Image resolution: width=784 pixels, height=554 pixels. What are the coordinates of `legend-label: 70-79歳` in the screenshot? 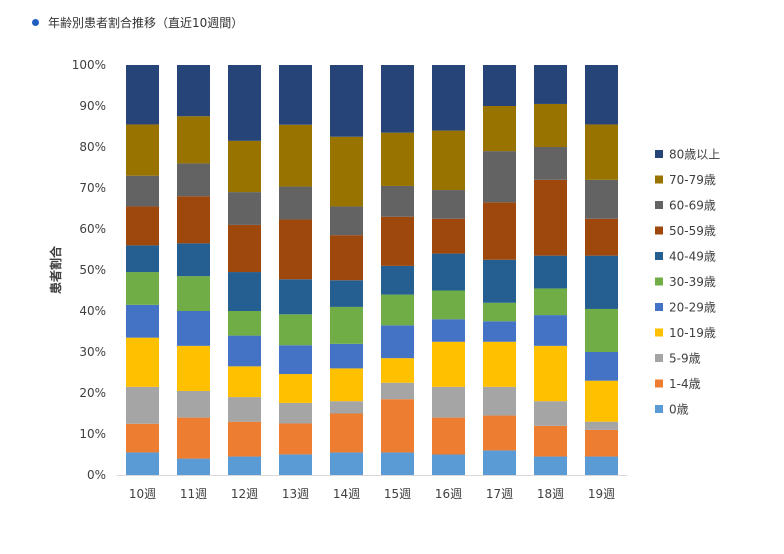 It's located at (692, 180).